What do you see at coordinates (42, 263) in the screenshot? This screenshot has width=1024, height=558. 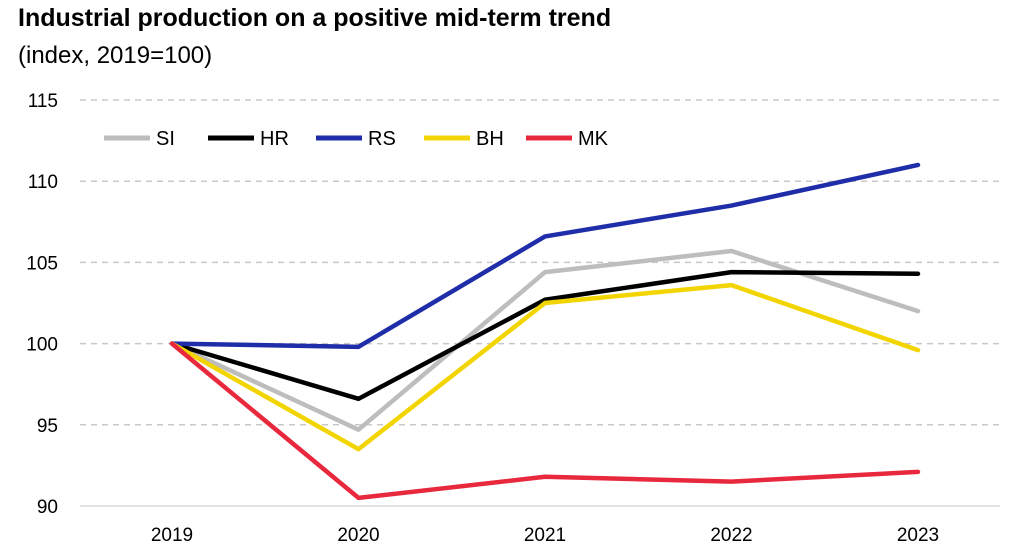 I see `y-tick-label: 105` at bounding box center [42, 263].